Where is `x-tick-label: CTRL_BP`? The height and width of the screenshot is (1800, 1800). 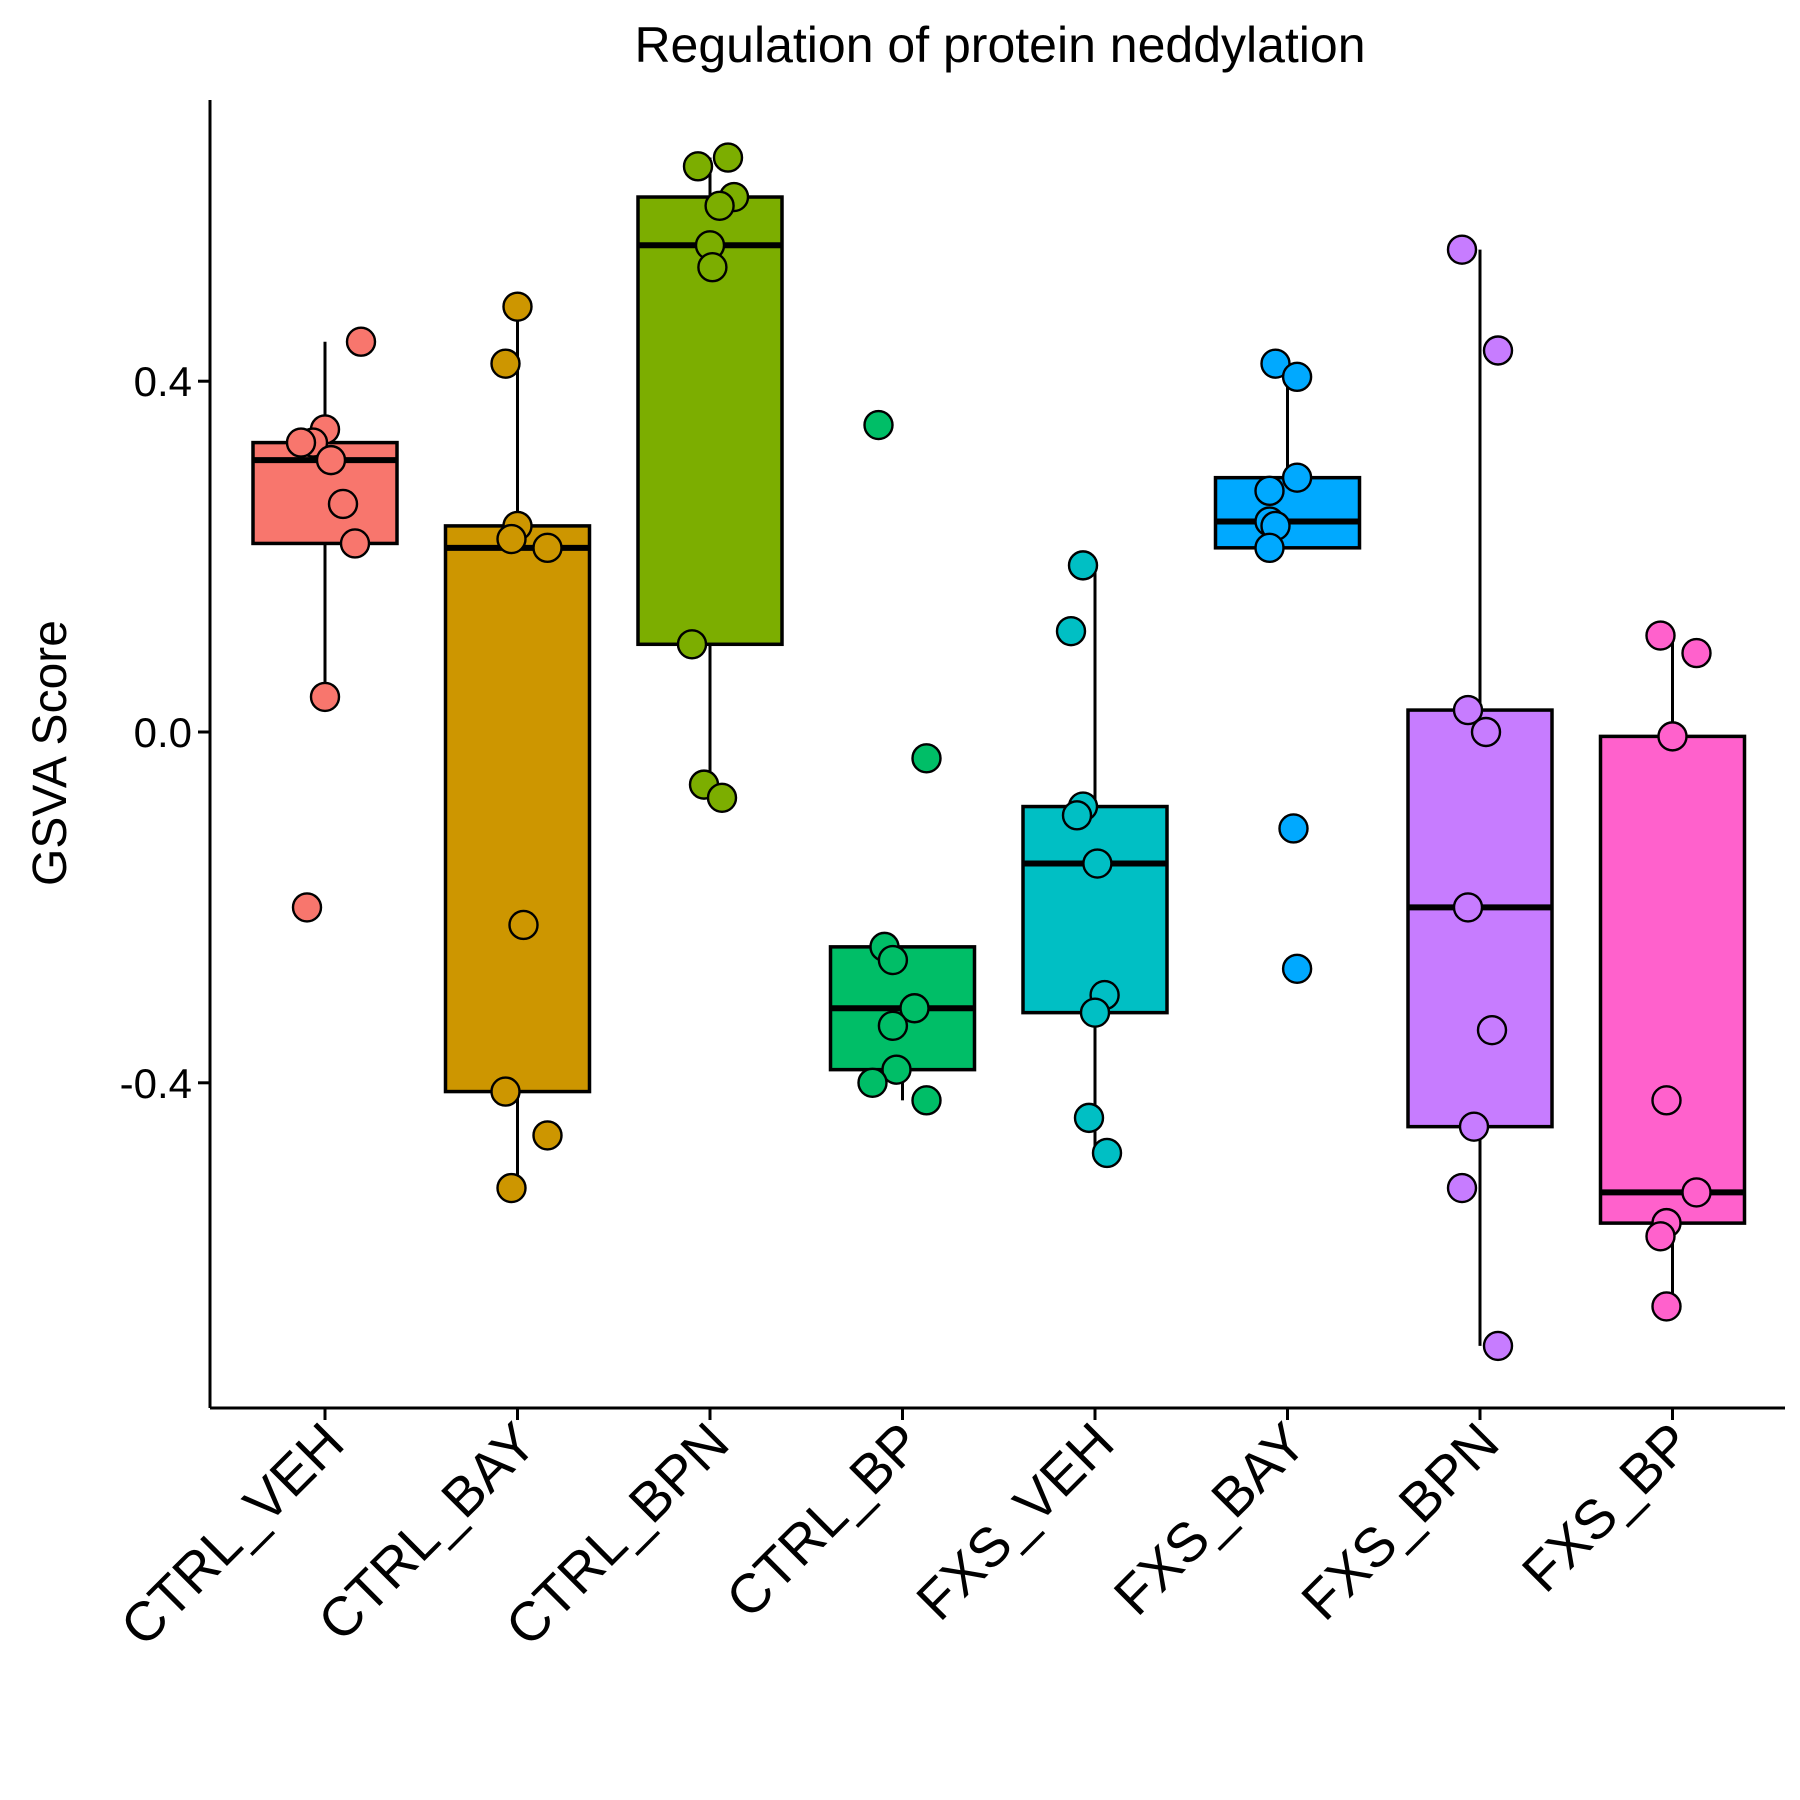
x-tick-label: CTRL_BP is located at coordinates (823, 1520).